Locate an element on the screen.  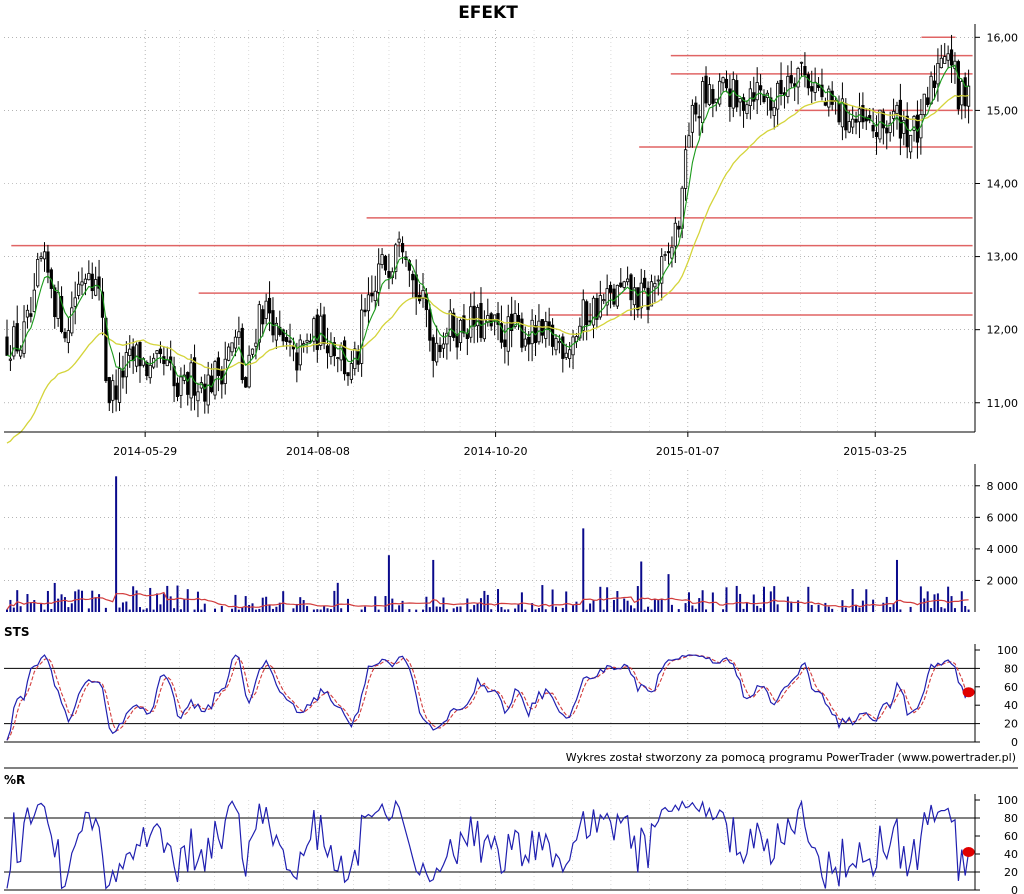
sts-last-value-marker is located at coordinates (968, 692).